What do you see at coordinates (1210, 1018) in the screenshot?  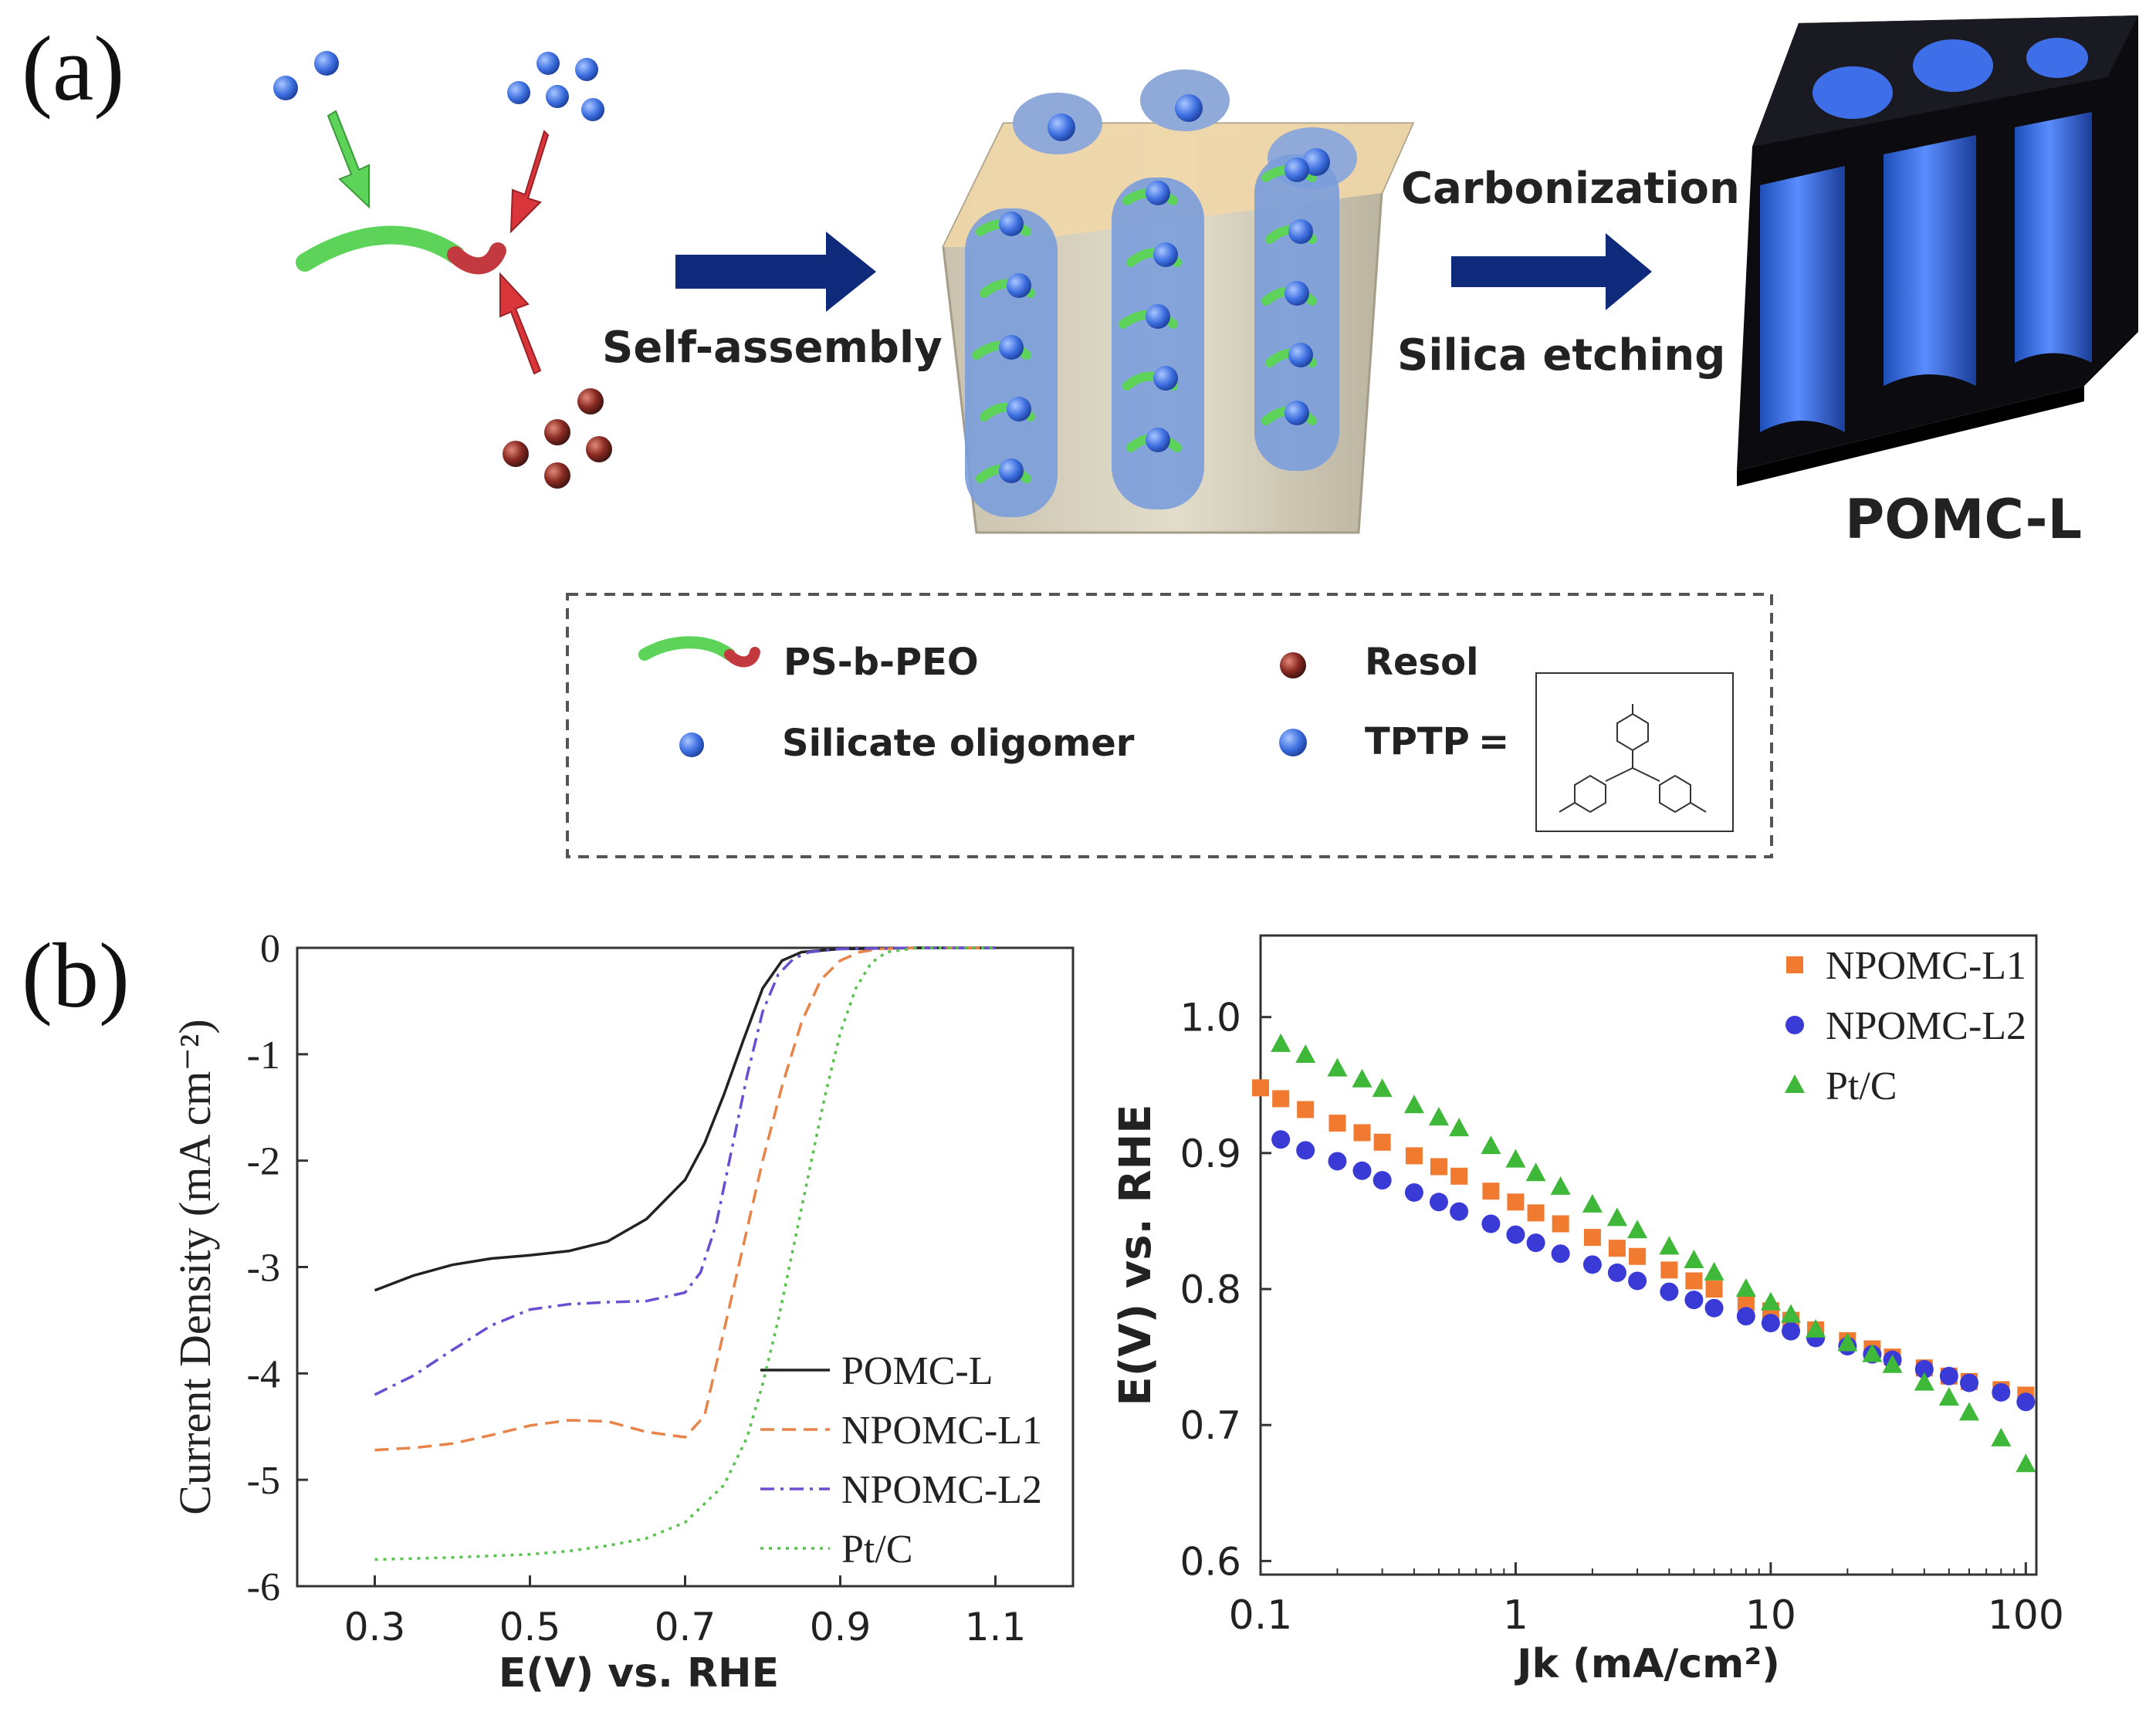 I see `y-tick-label: 1.0` at bounding box center [1210, 1018].